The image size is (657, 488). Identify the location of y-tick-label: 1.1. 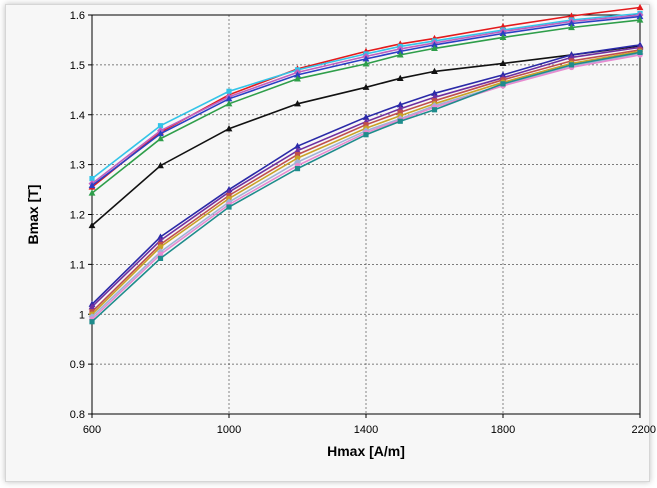
(77, 265).